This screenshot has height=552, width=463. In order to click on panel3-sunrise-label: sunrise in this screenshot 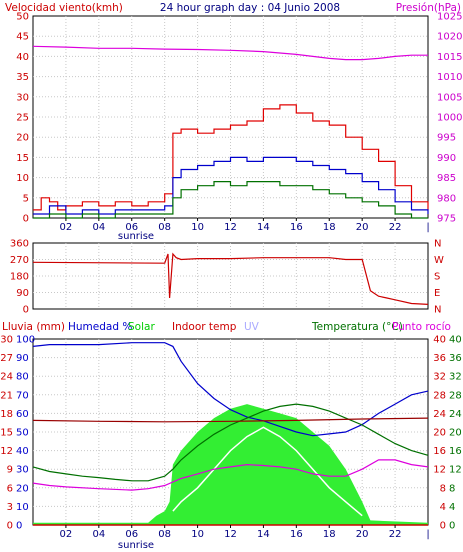, I will do `click(136, 545)`.